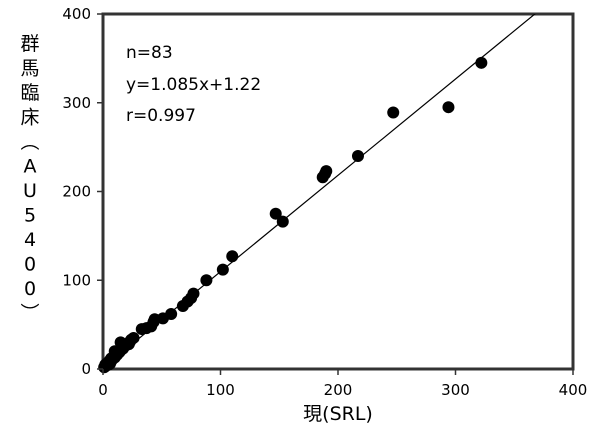  I want to click on y-tick-label: 300, so click(76, 103).